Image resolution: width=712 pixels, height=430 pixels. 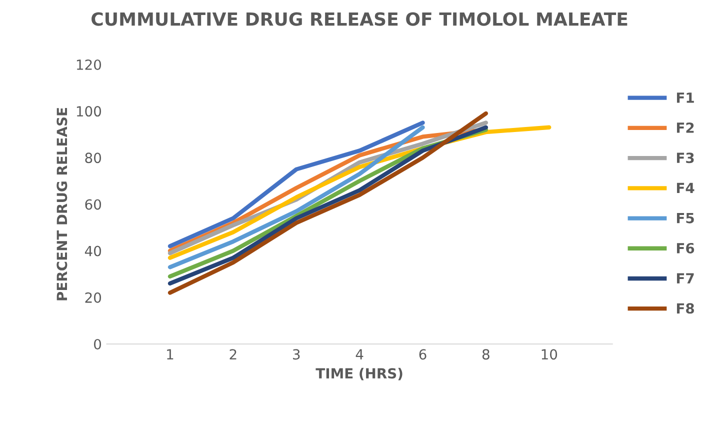 I want to click on x-tick-label: 4, so click(x=360, y=354).